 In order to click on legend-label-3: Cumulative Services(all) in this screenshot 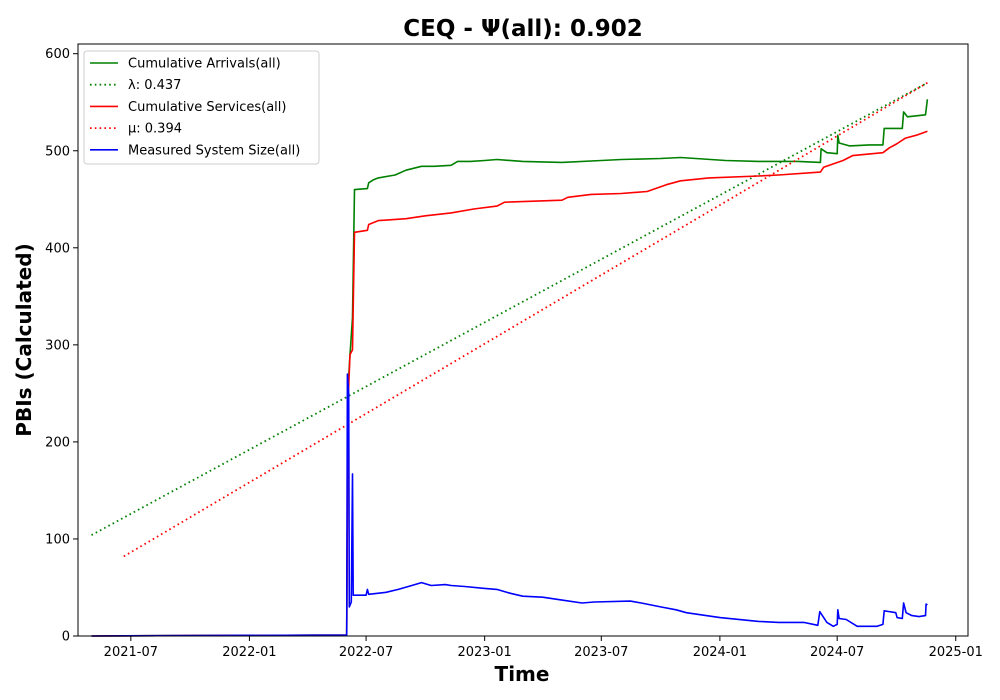, I will do `click(207, 107)`.